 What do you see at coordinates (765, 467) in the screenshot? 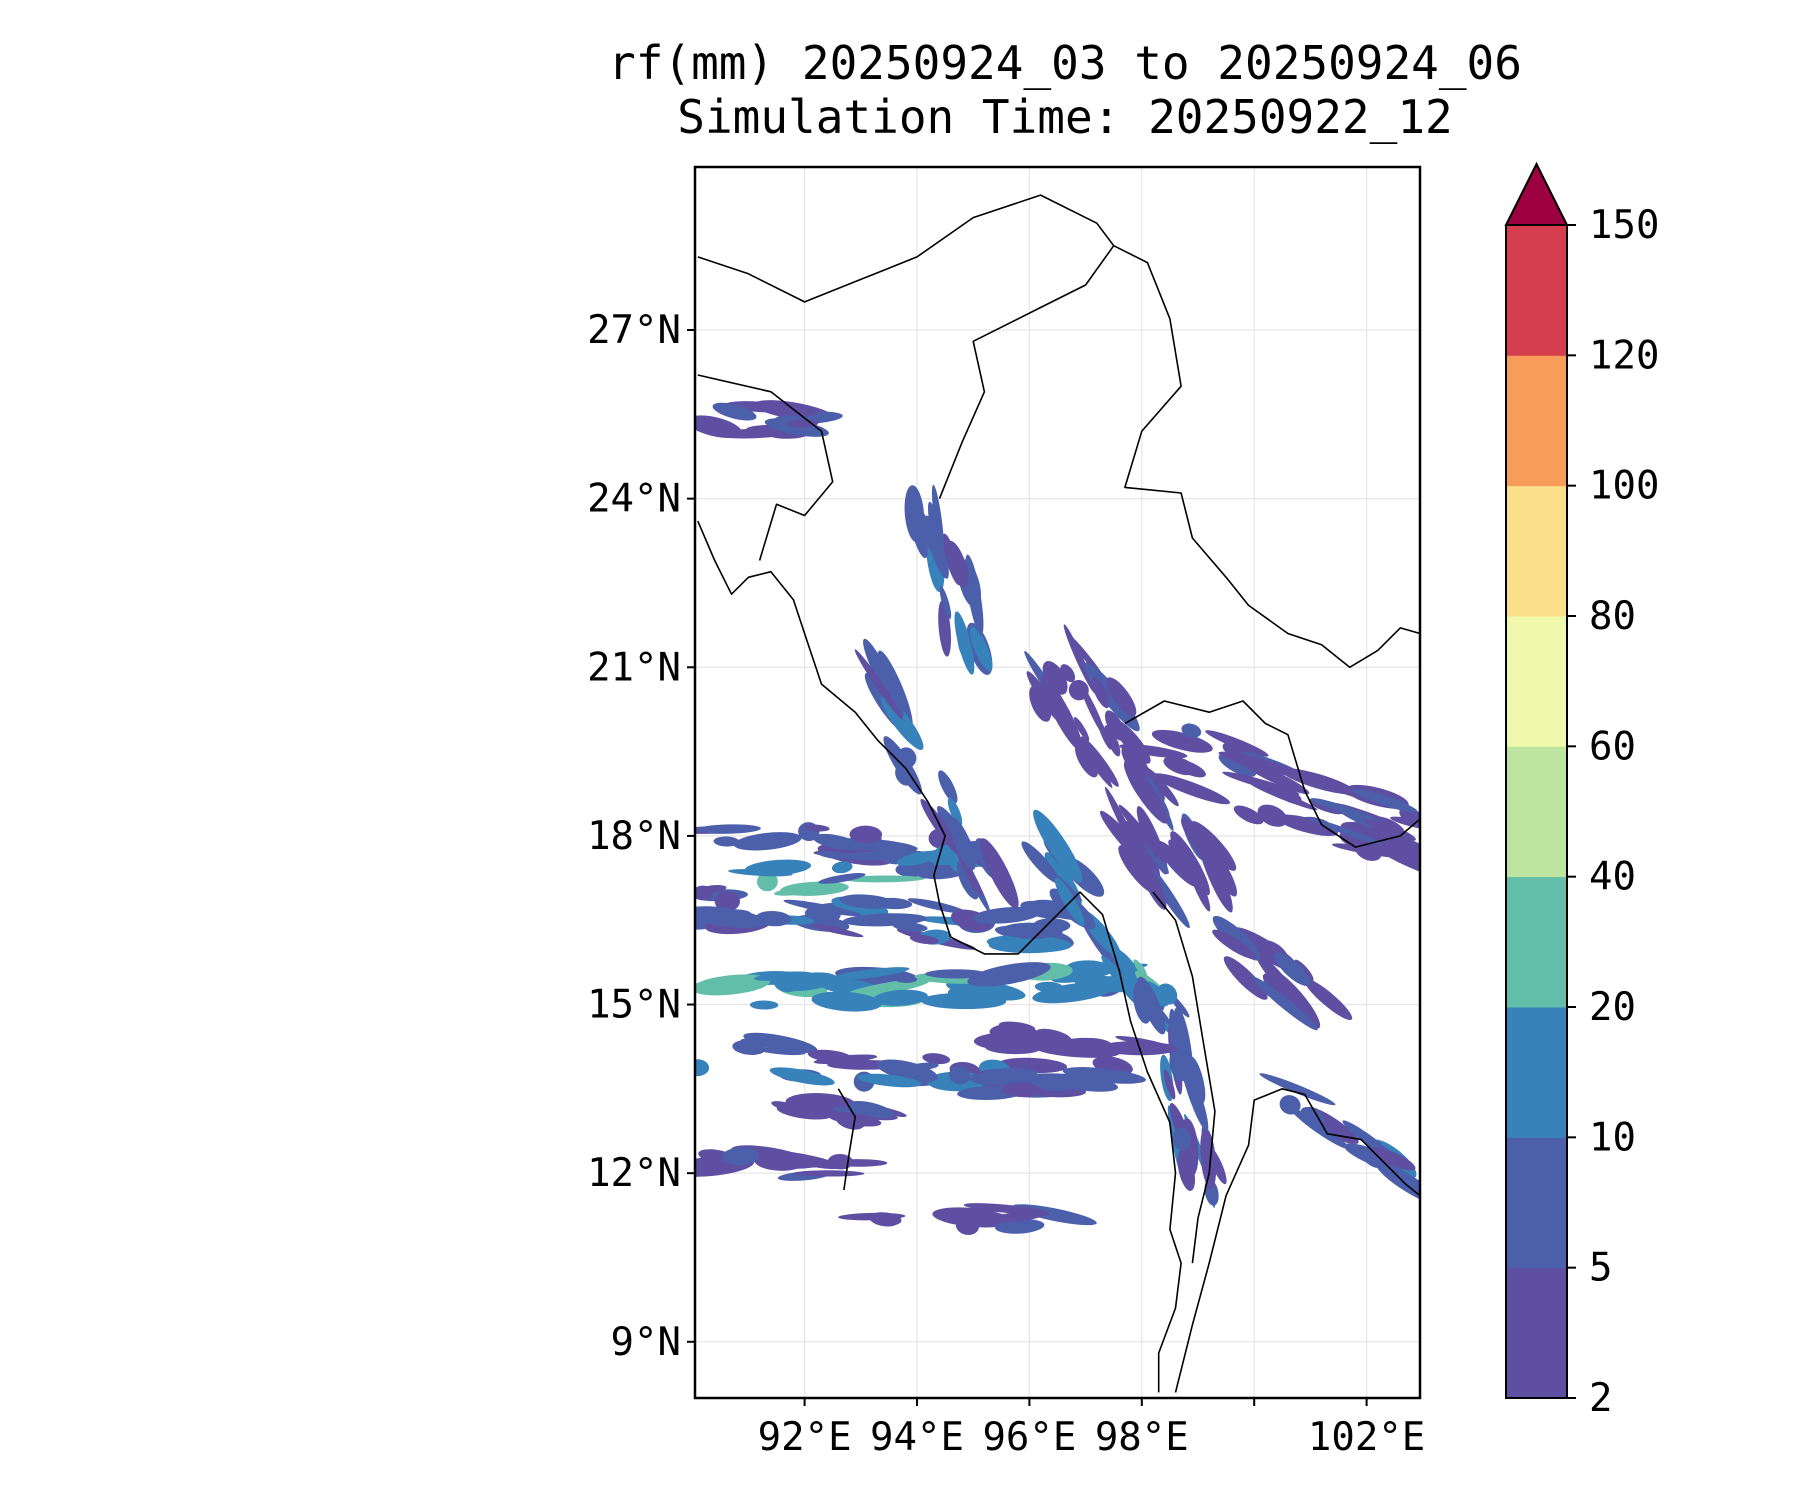
I see `border-bangladesh` at bounding box center [765, 467].